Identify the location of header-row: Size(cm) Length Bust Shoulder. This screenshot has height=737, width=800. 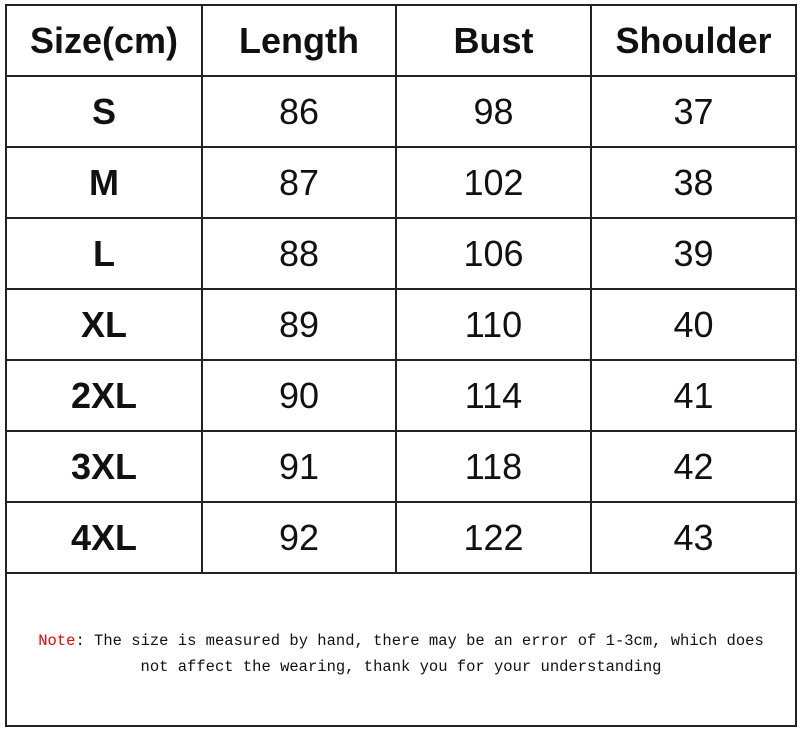
(401, 40).